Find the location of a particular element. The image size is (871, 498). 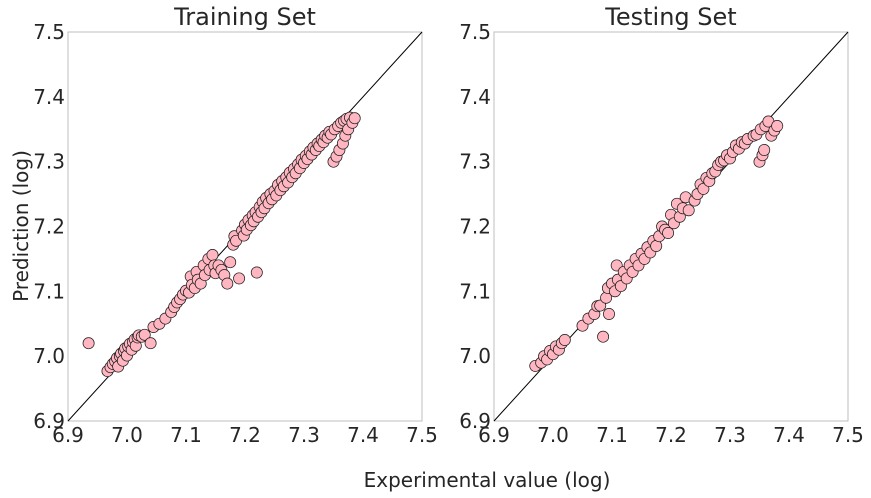

chart-title: Testing Set is located at coordinates (670, 17).